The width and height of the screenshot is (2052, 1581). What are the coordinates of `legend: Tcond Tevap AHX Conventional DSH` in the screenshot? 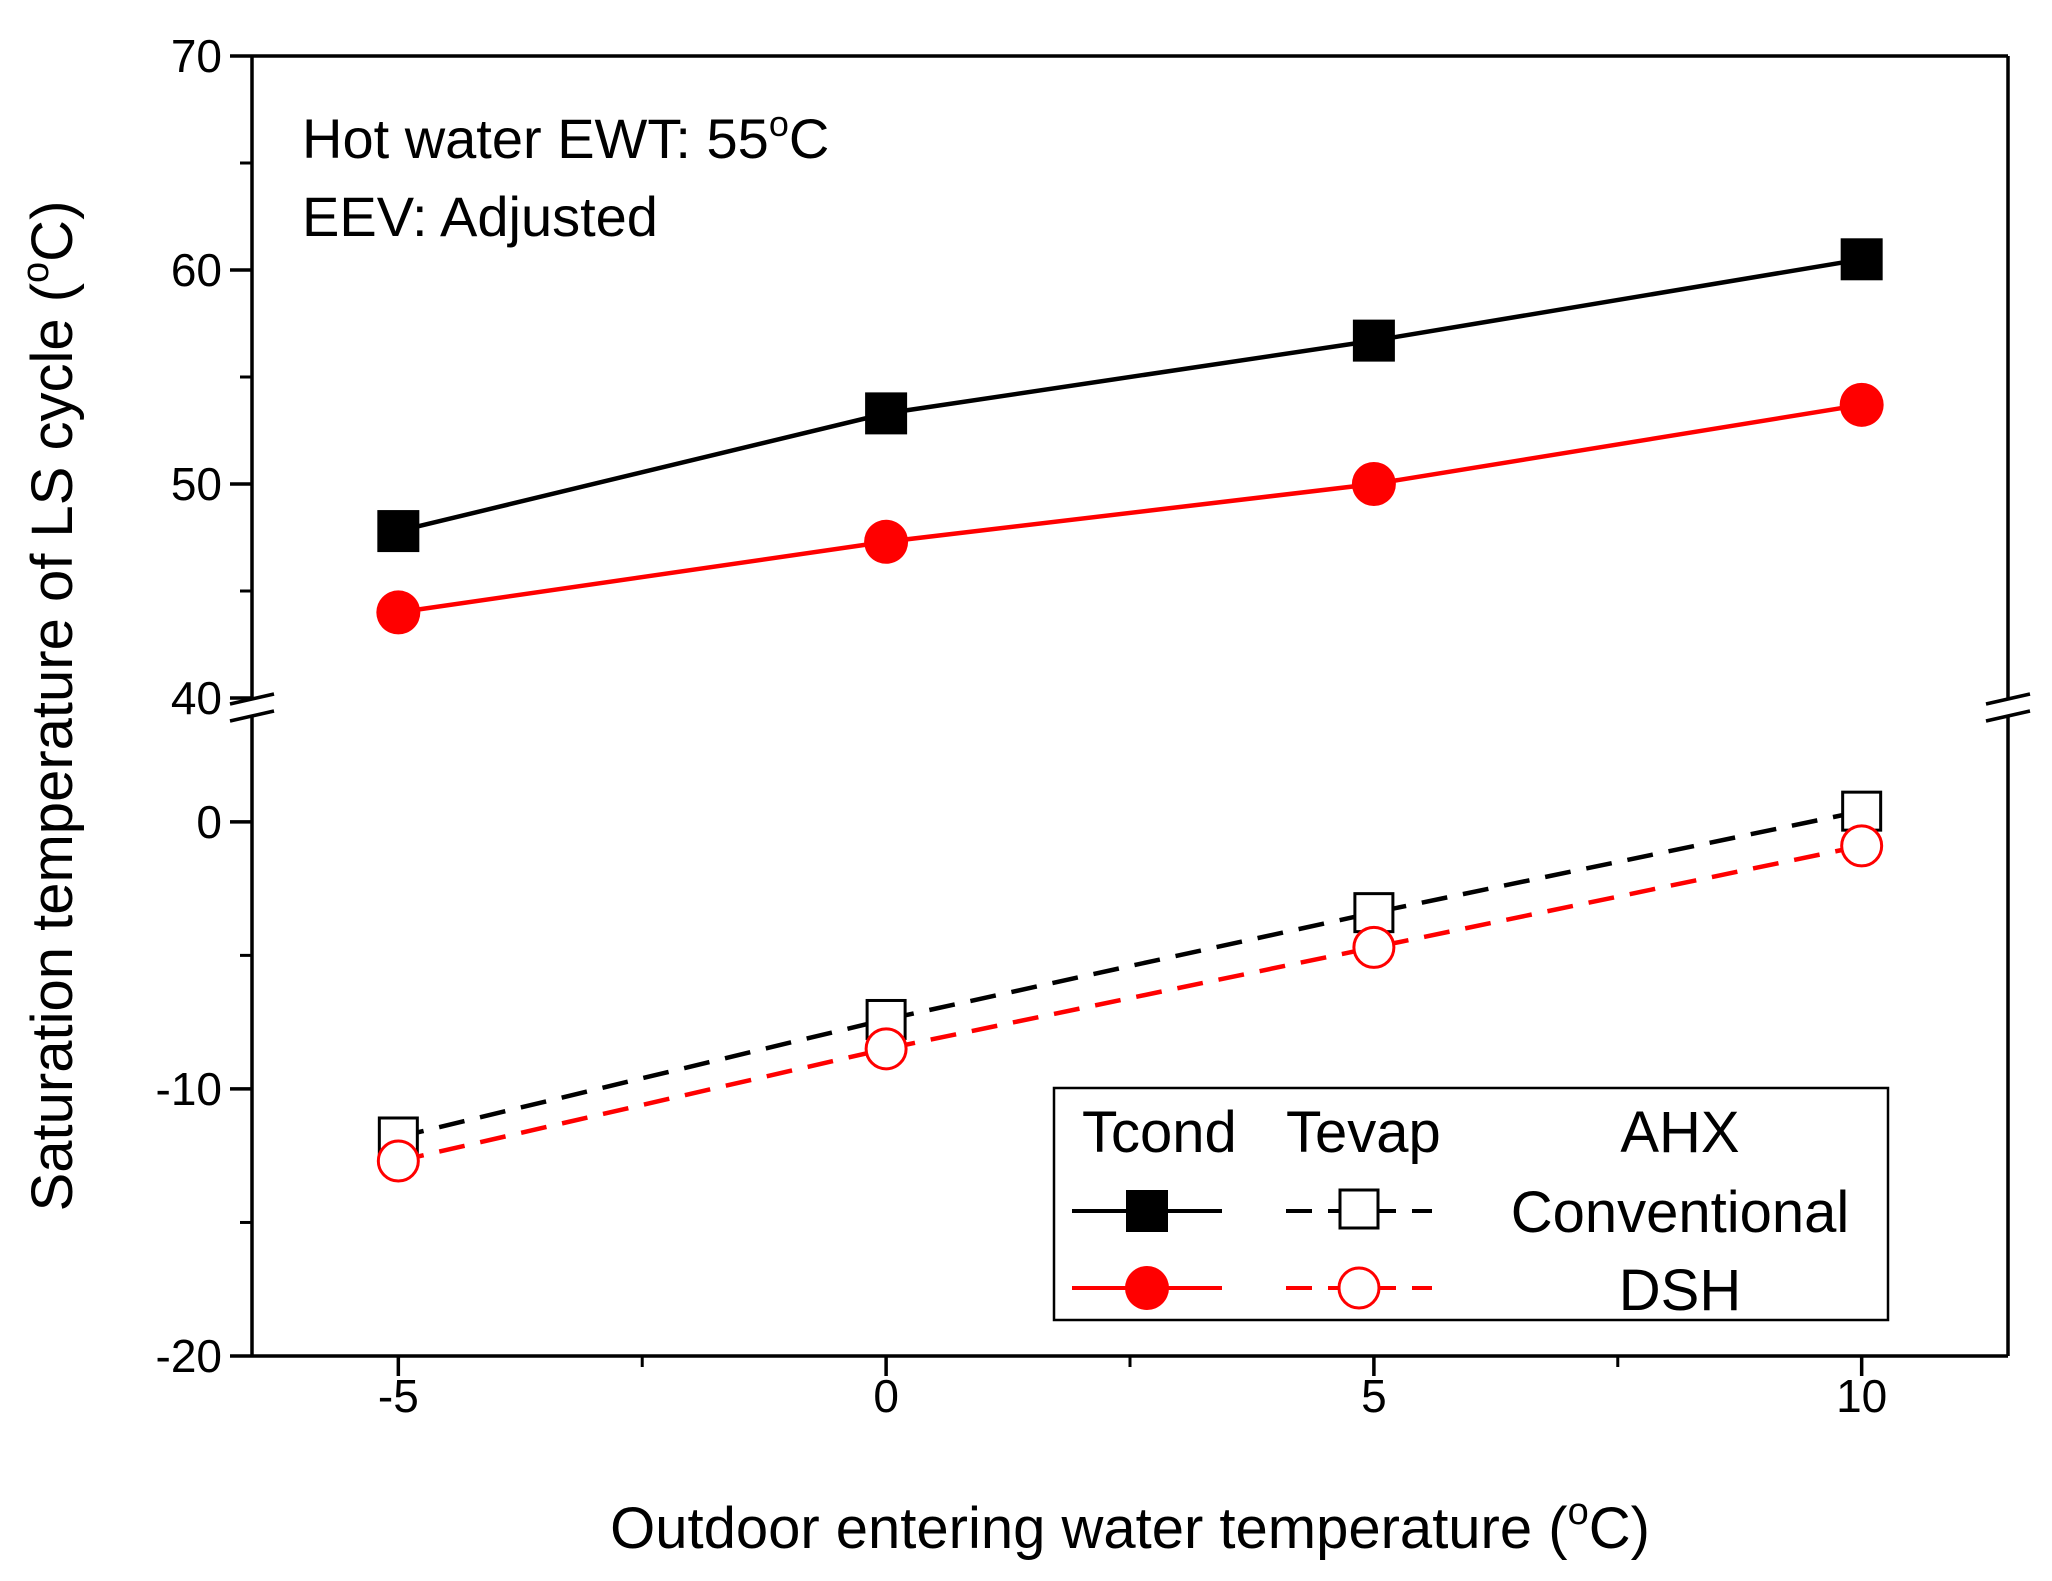 It's located at (1471, 1204).